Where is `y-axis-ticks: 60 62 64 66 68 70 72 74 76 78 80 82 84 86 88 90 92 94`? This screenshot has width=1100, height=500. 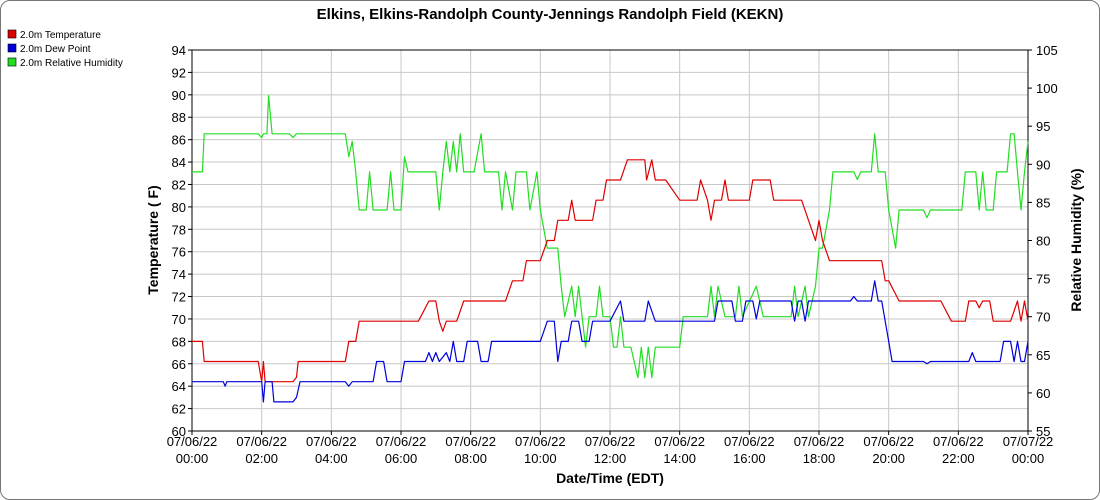 y-axis-ticks: 60 62 64 66 68 70 72 74 76 78 80 82 84 86 88 90 92 94 is located at coordinates (182, 241).